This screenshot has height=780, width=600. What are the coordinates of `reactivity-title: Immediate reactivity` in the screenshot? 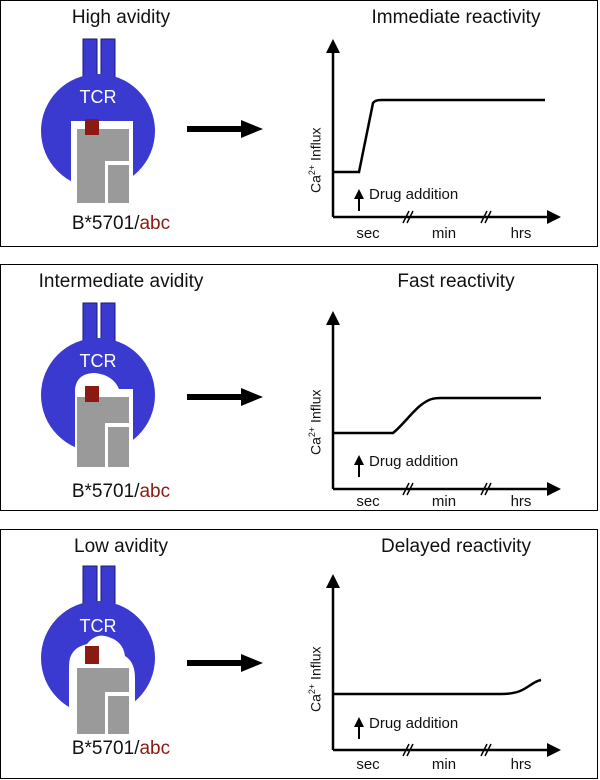 It's located at (456, 17).